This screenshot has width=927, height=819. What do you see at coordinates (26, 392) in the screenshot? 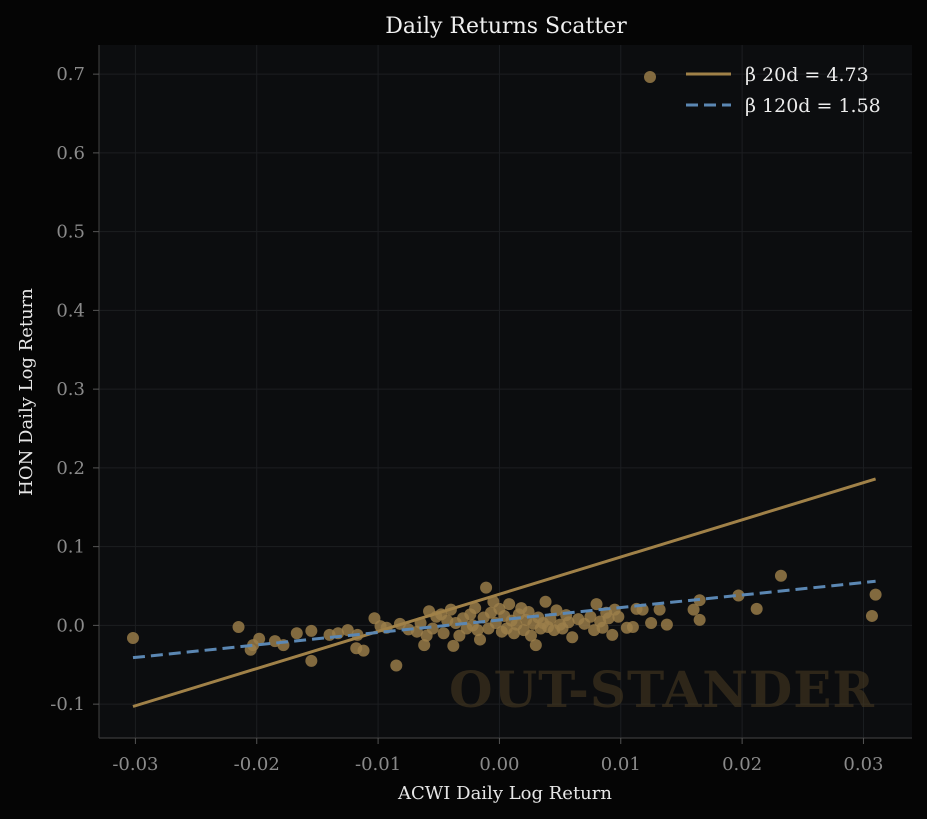
I see `y-axis-title: HON Daily Log Return` at bounding box center [26, 392].